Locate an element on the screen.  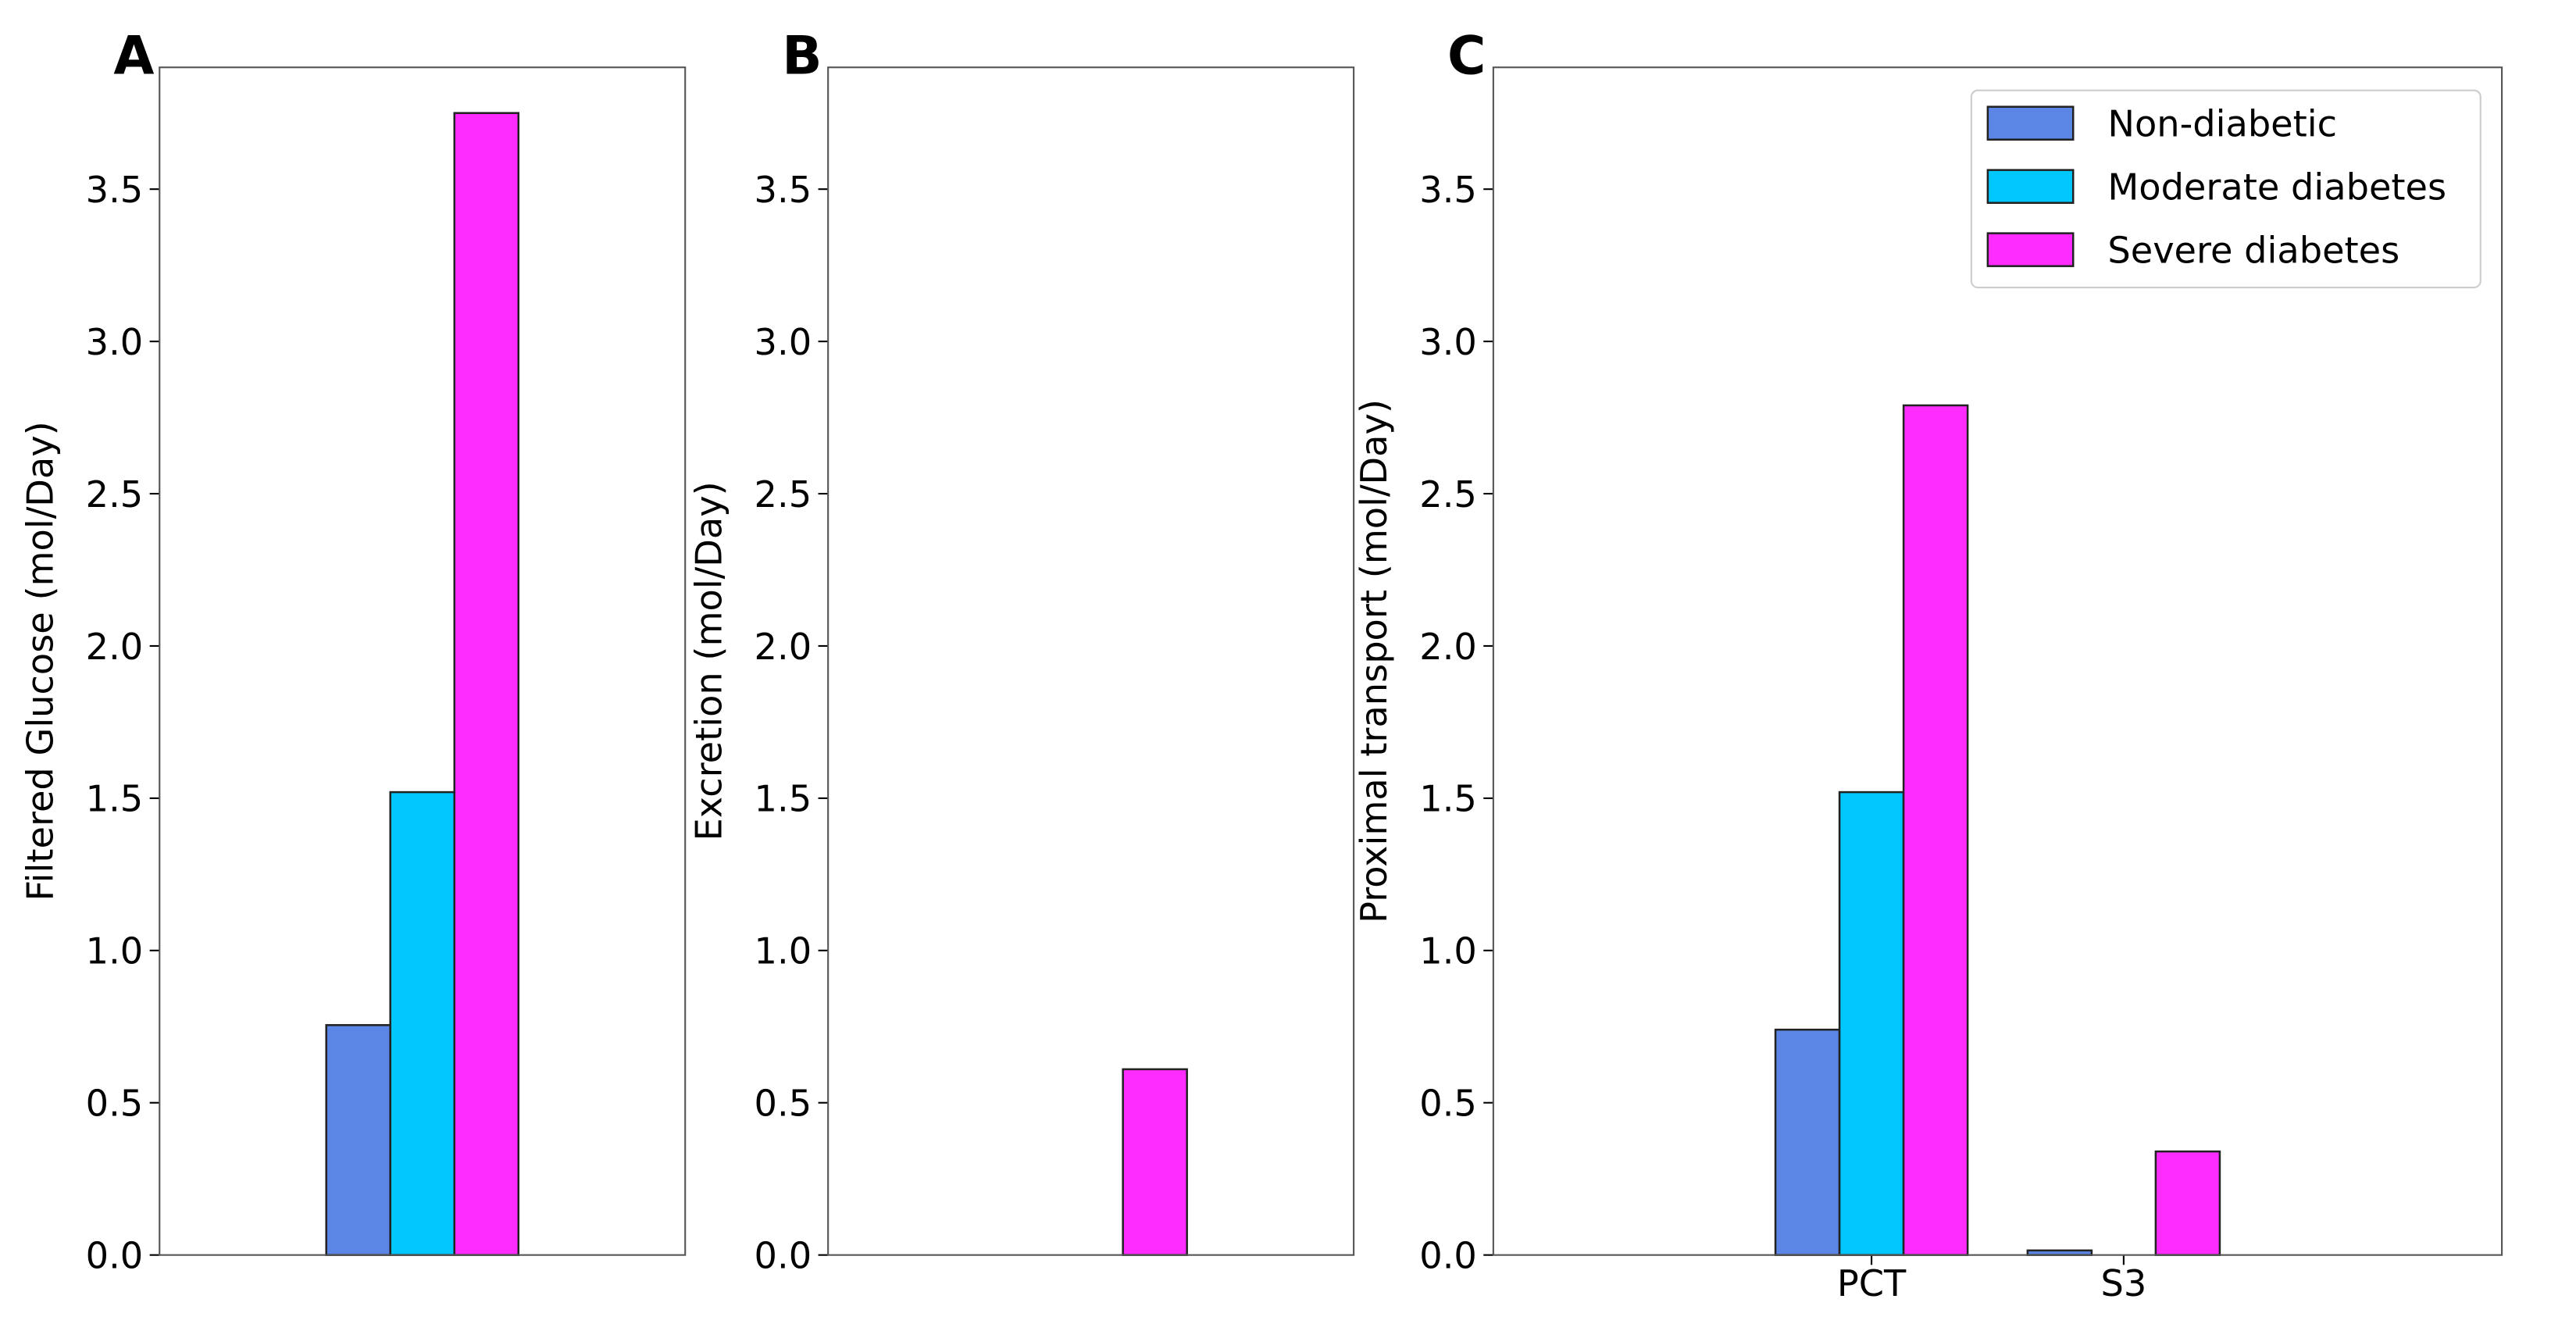
panel-label: B is located at coordinates (802, 56).